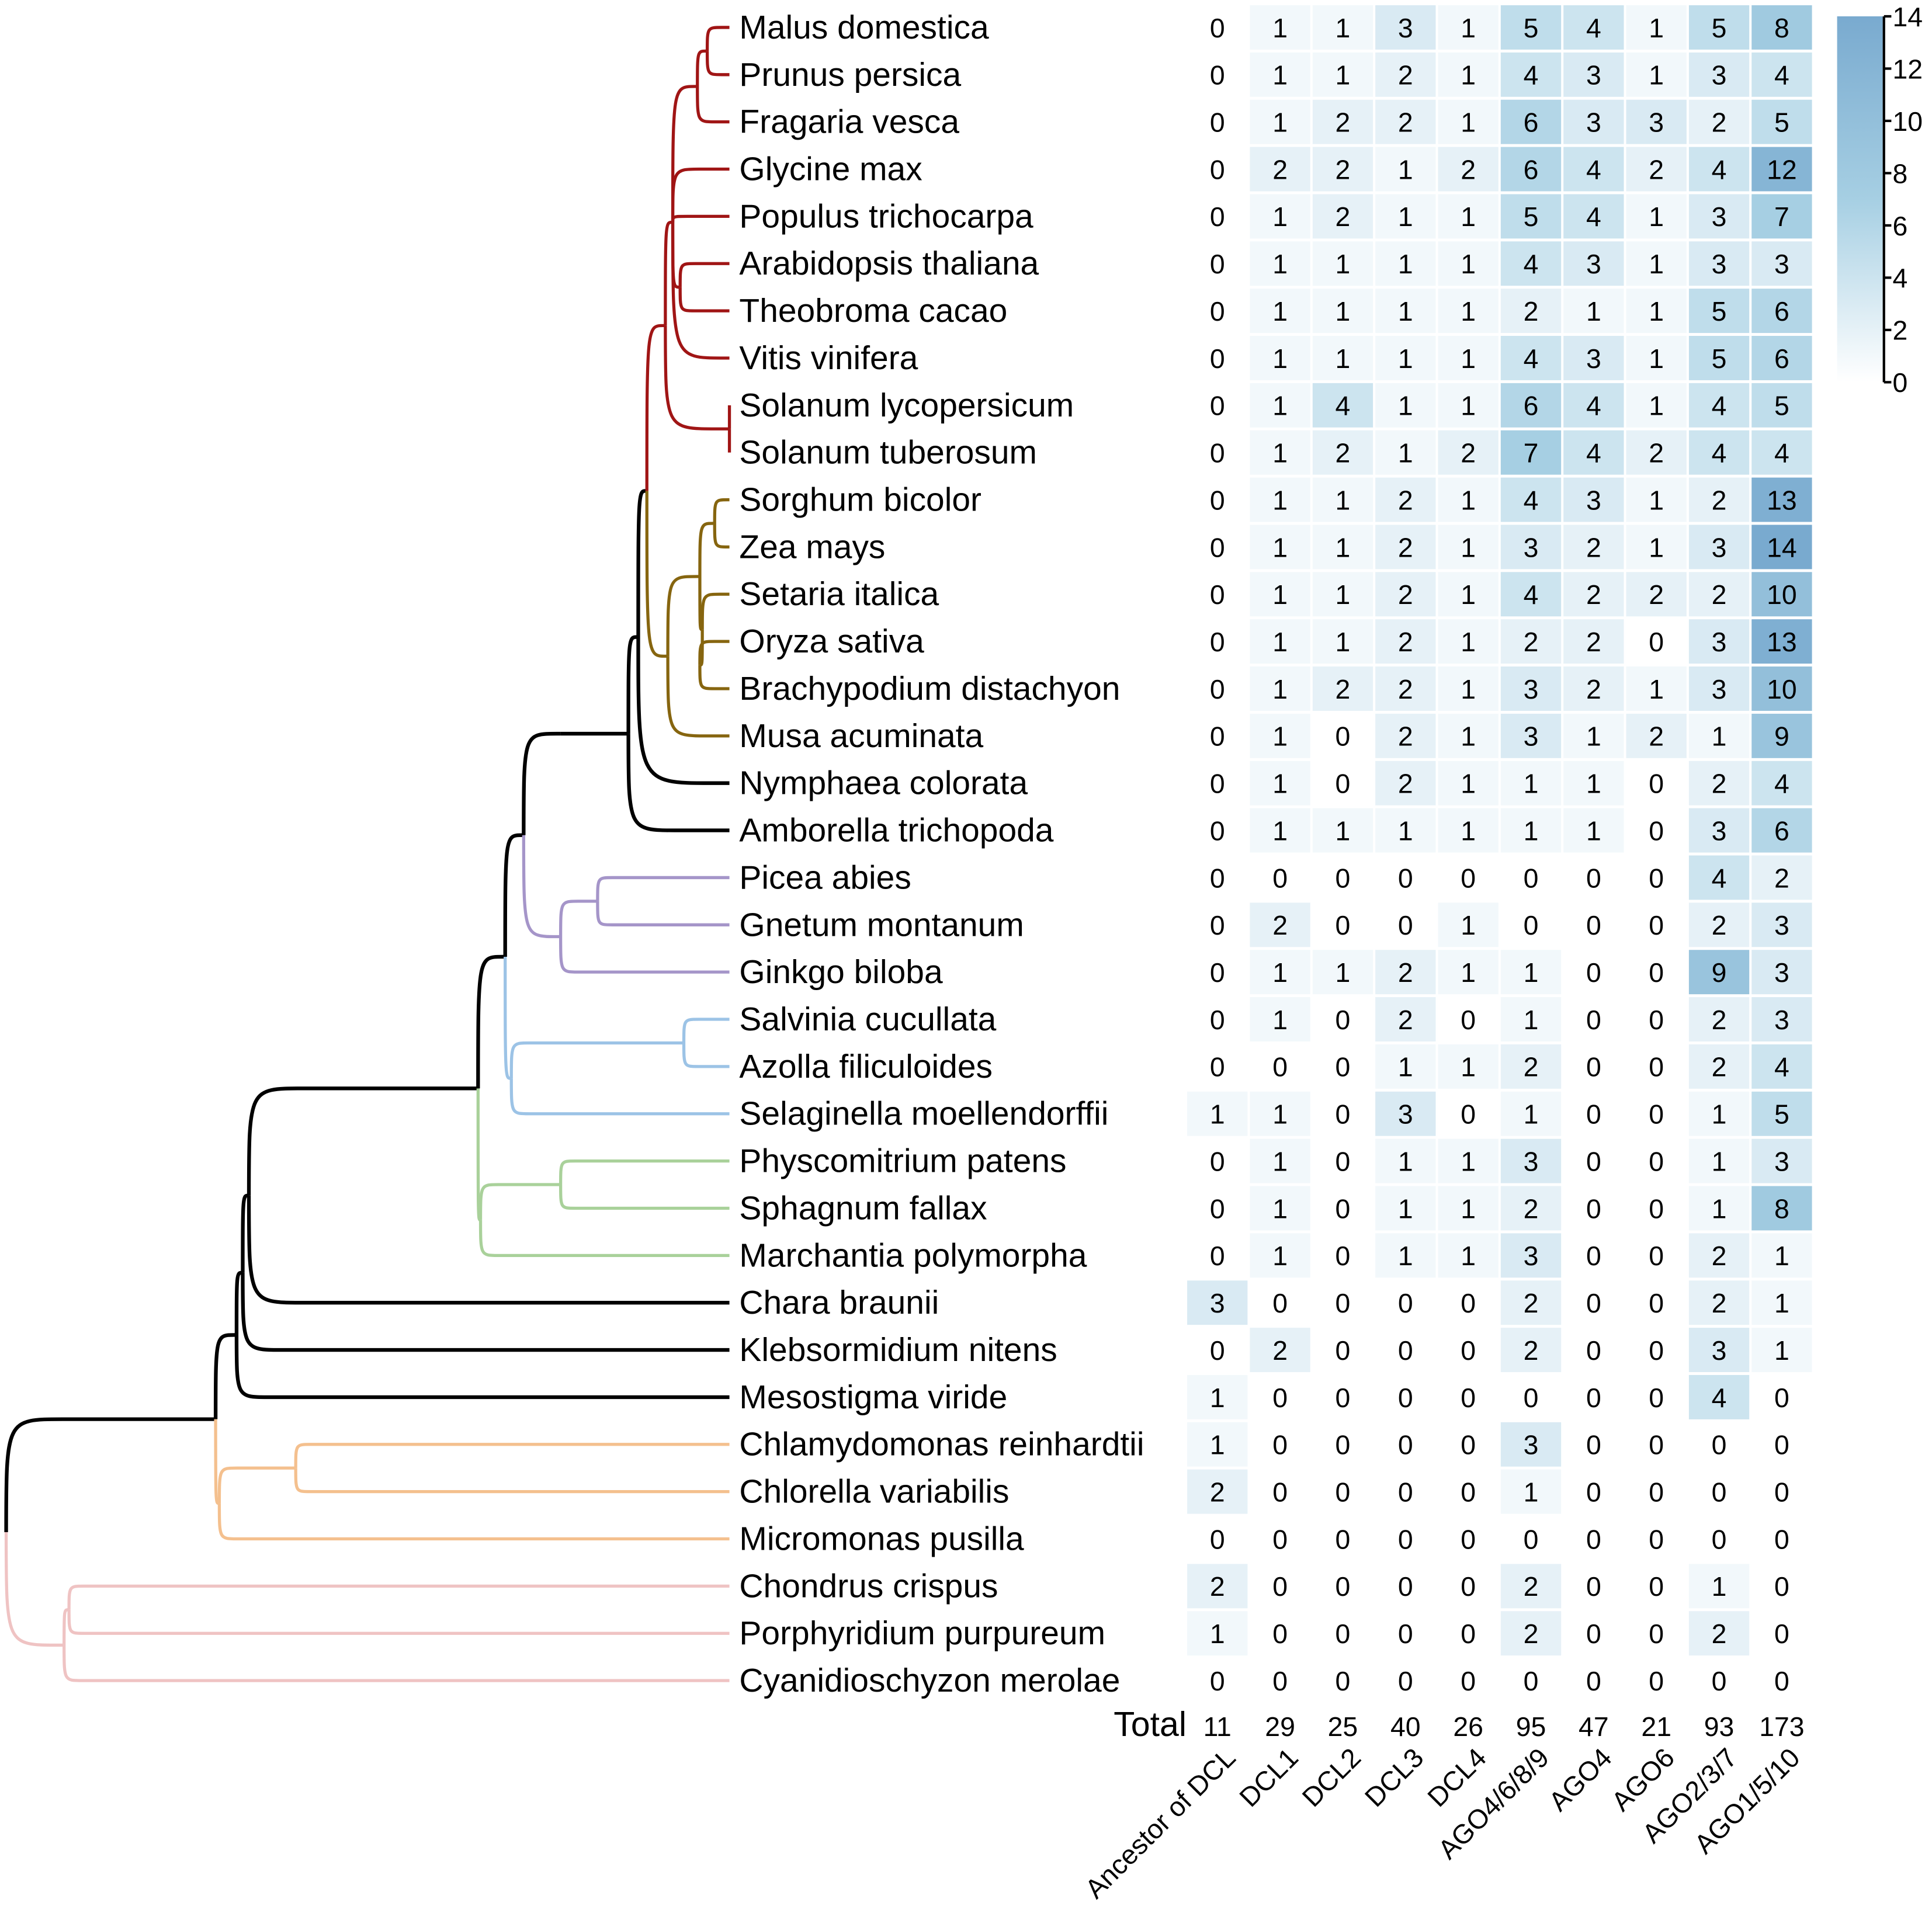 Image resolution: width=1932 pixels, height=1920 pixels. What do you see at coordinates (1531, 169) in the screenshot?
I see `heatmap-cell: 6` at bounding box center [1531, 169].